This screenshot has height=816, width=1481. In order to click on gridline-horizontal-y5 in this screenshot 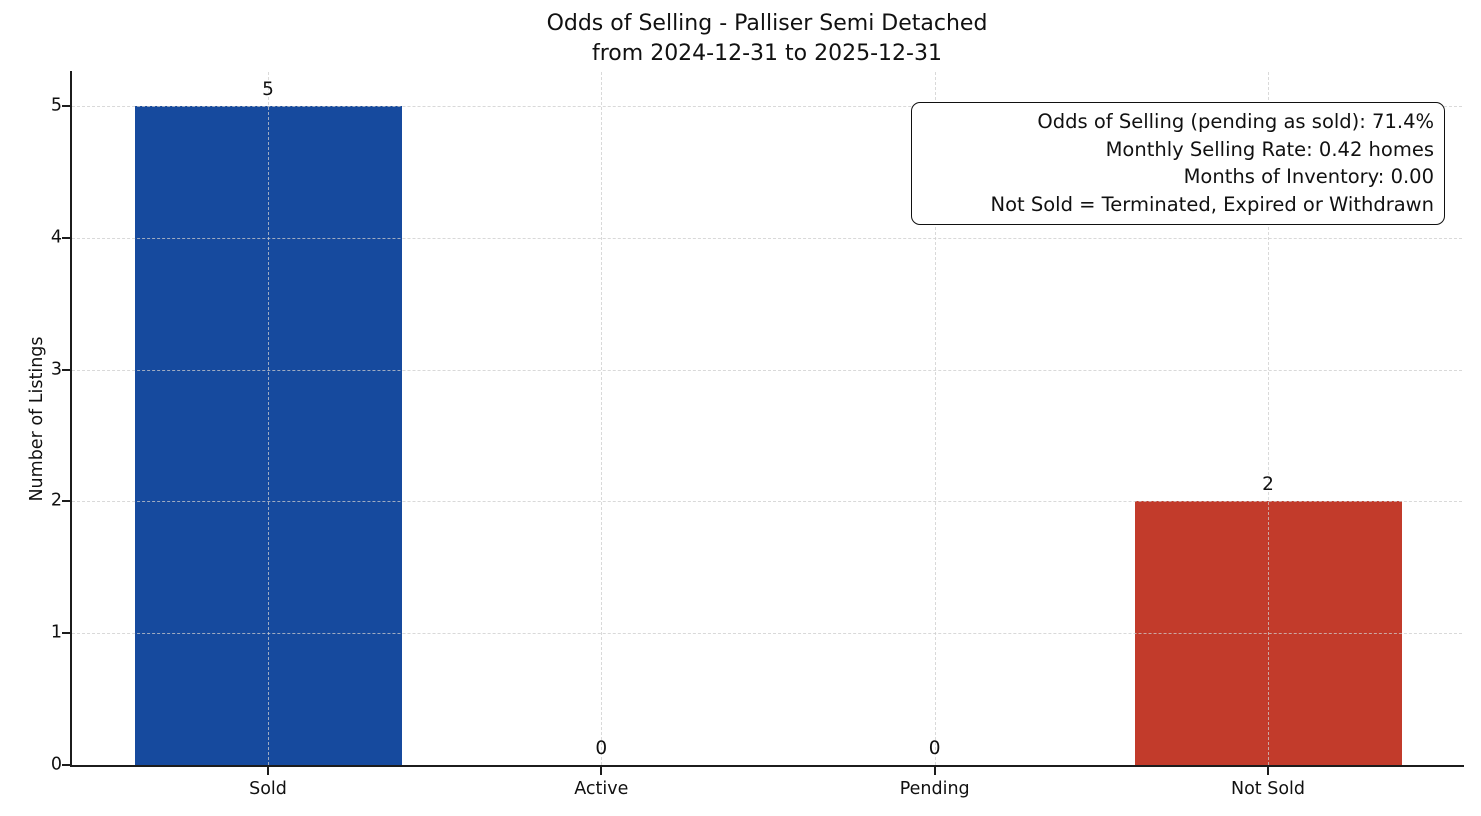, I will do `click(767, 106)`.